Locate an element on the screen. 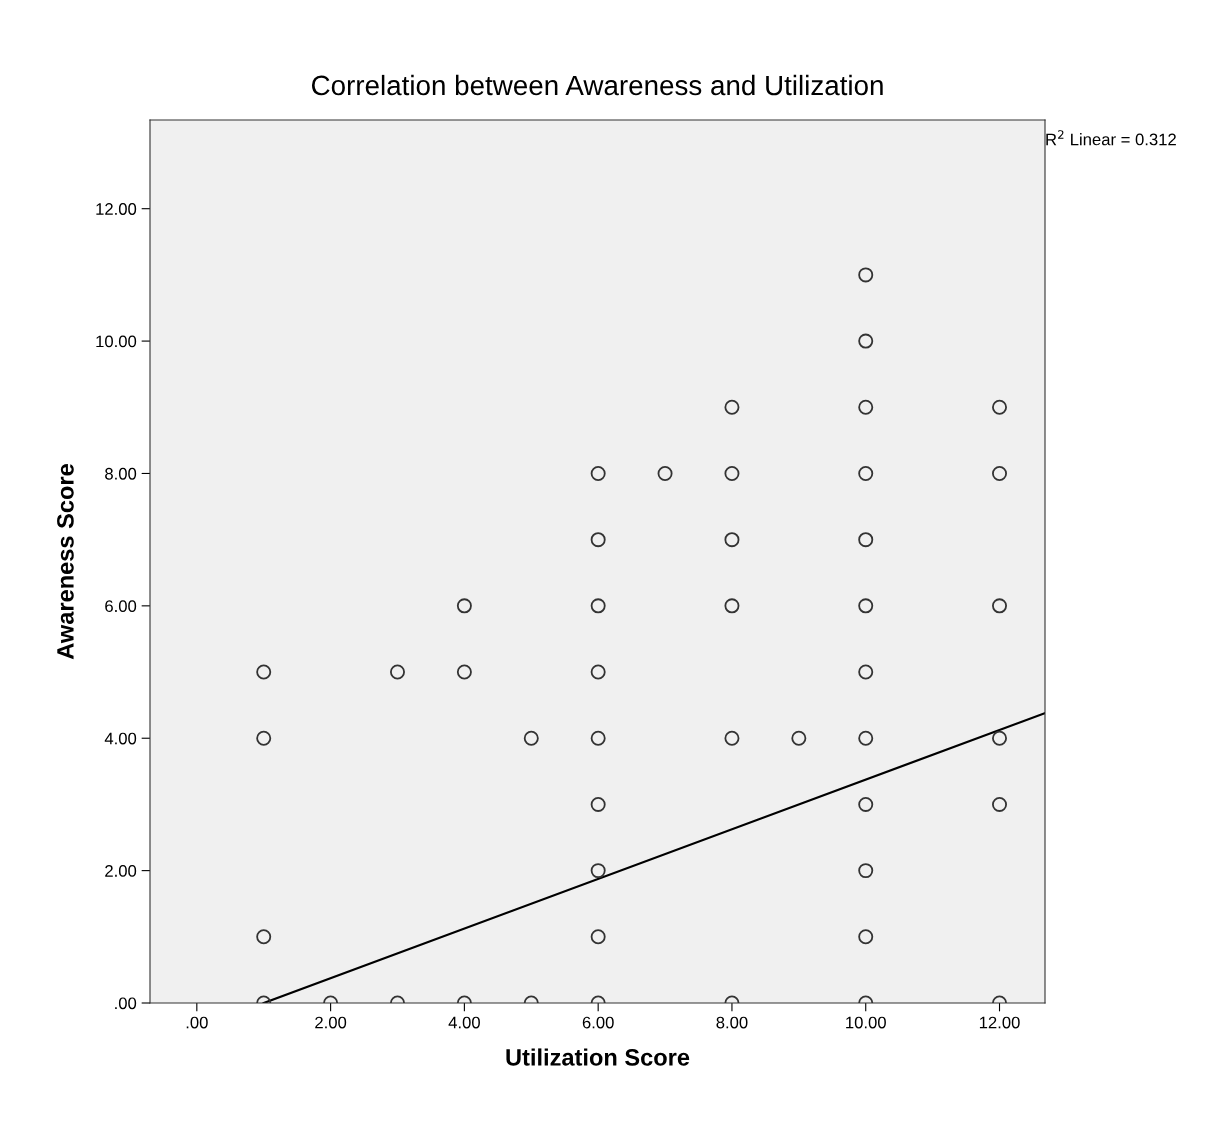 The image size is (1215, 1124). y-tick-label: 8.00 is located at coordinates (121, 473).